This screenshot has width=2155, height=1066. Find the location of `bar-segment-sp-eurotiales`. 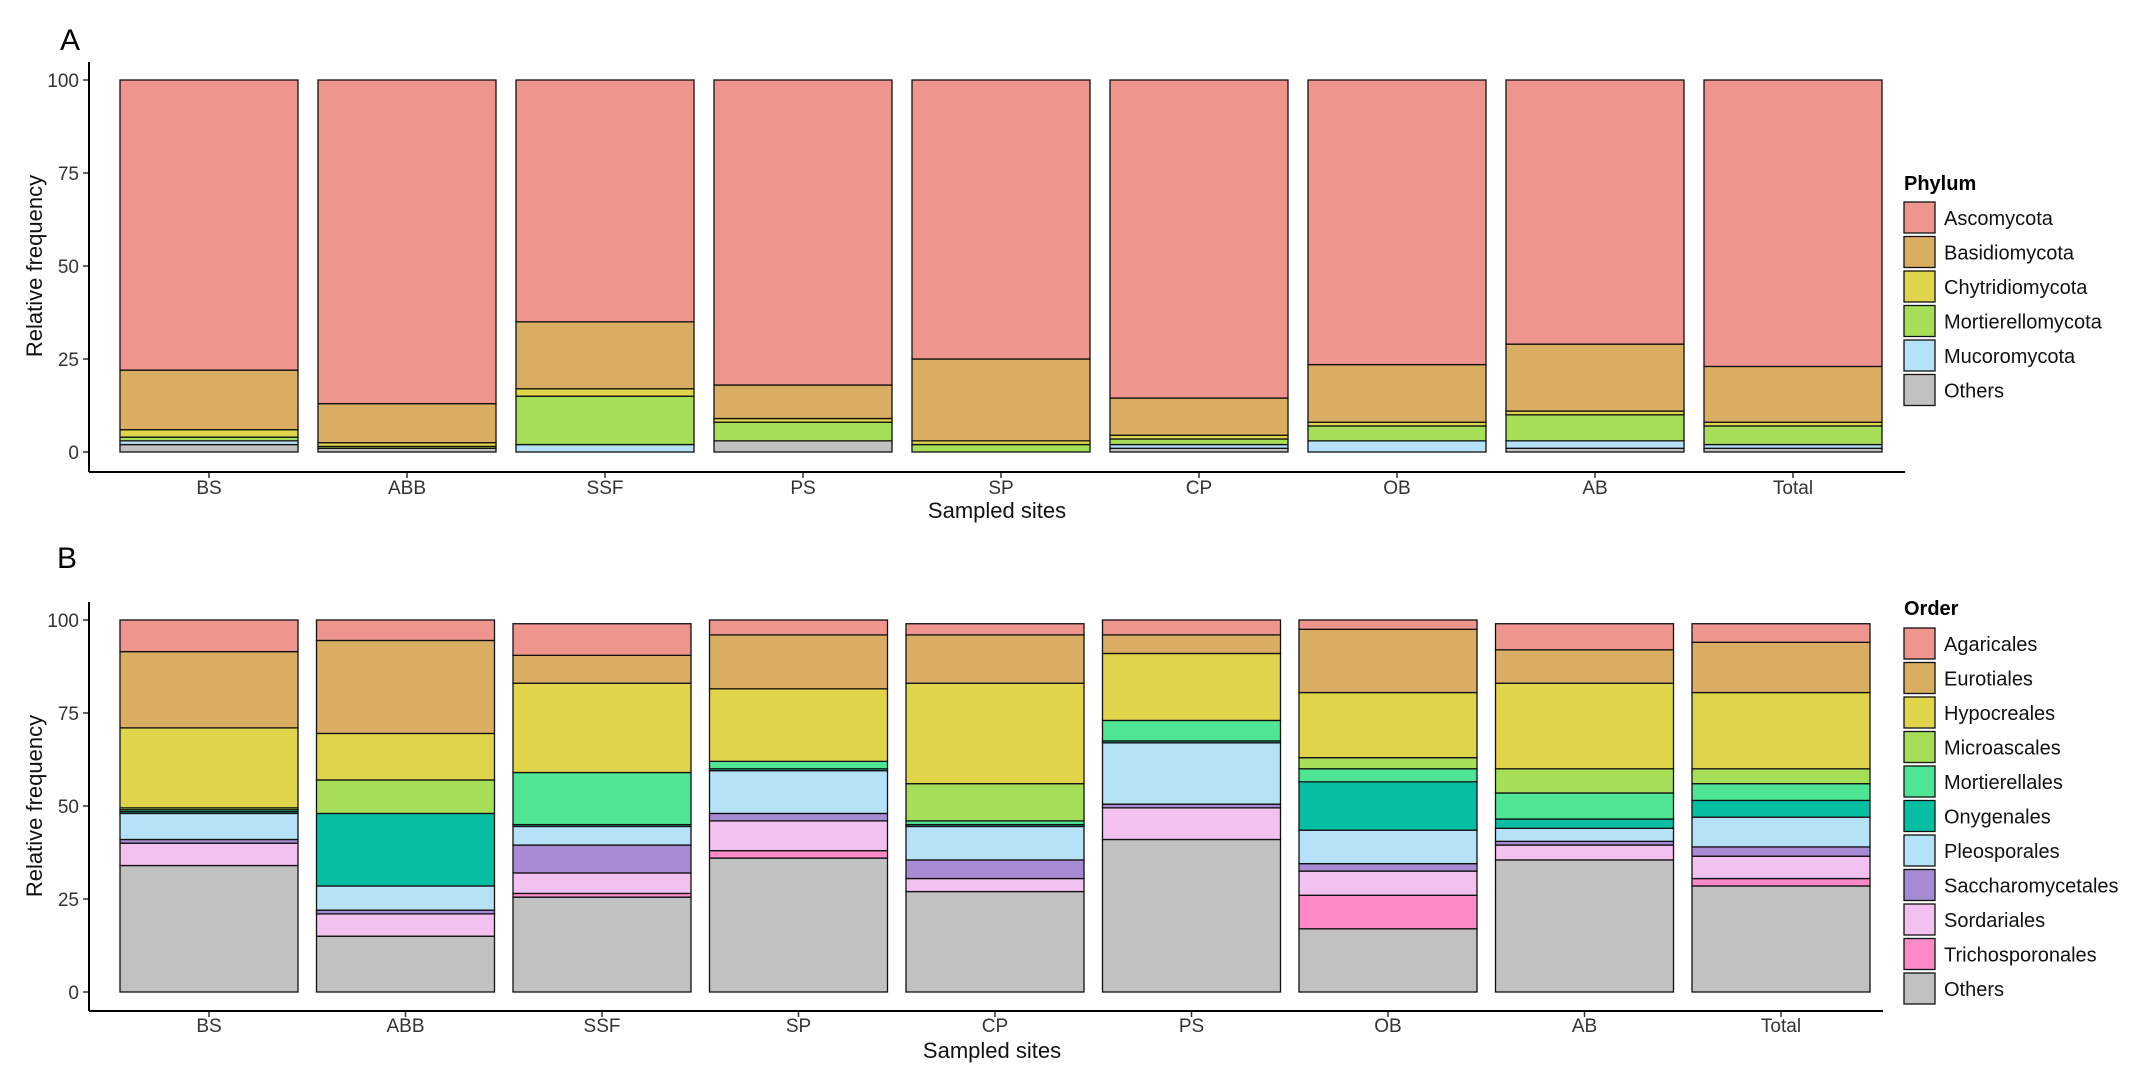

bar-segment-sp-eurotiales is located at coordinates (798, 662).